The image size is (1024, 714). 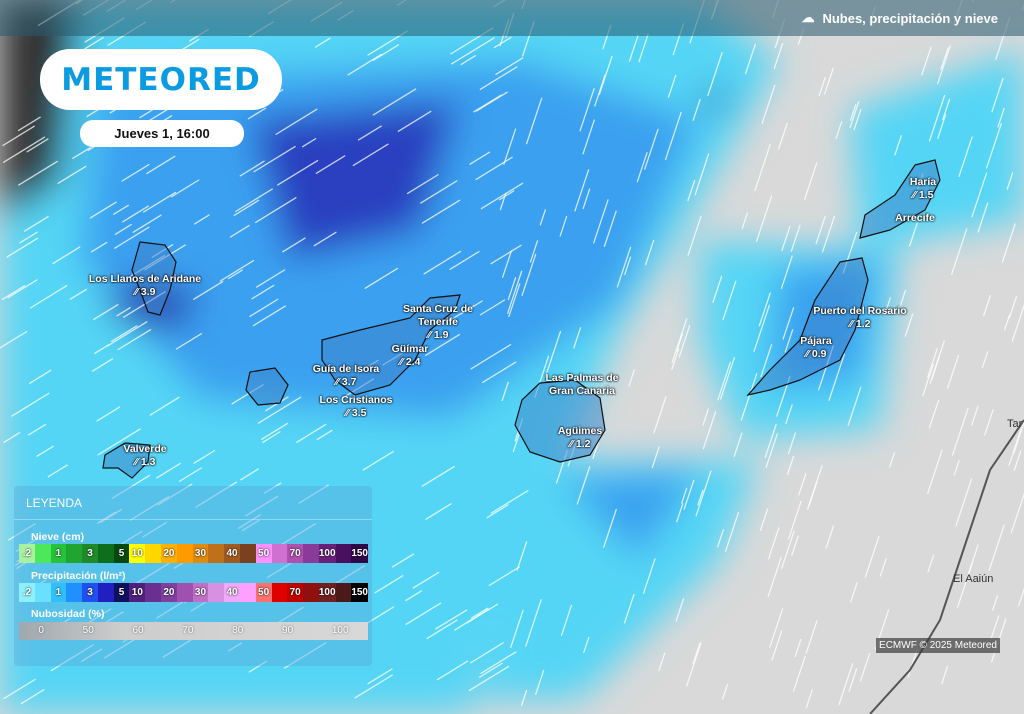 I want to click on location-label: Agüimes ⁄⁄ 1.2, so click(x=580, y=438).